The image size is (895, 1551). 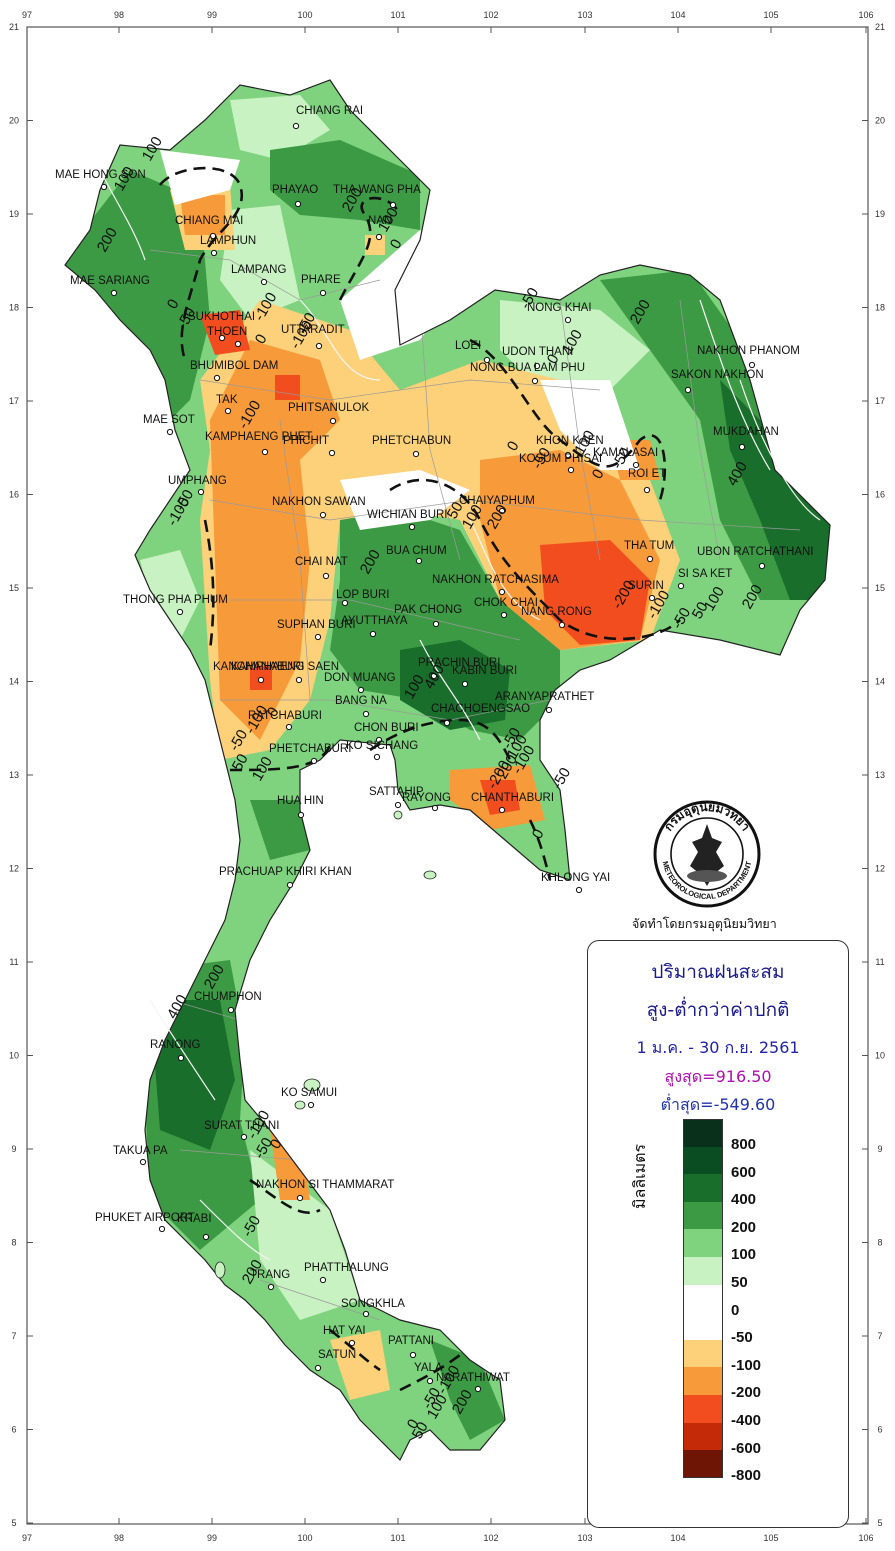 I want to click on lat-tick-right: 21, so click(x=880, y=27).